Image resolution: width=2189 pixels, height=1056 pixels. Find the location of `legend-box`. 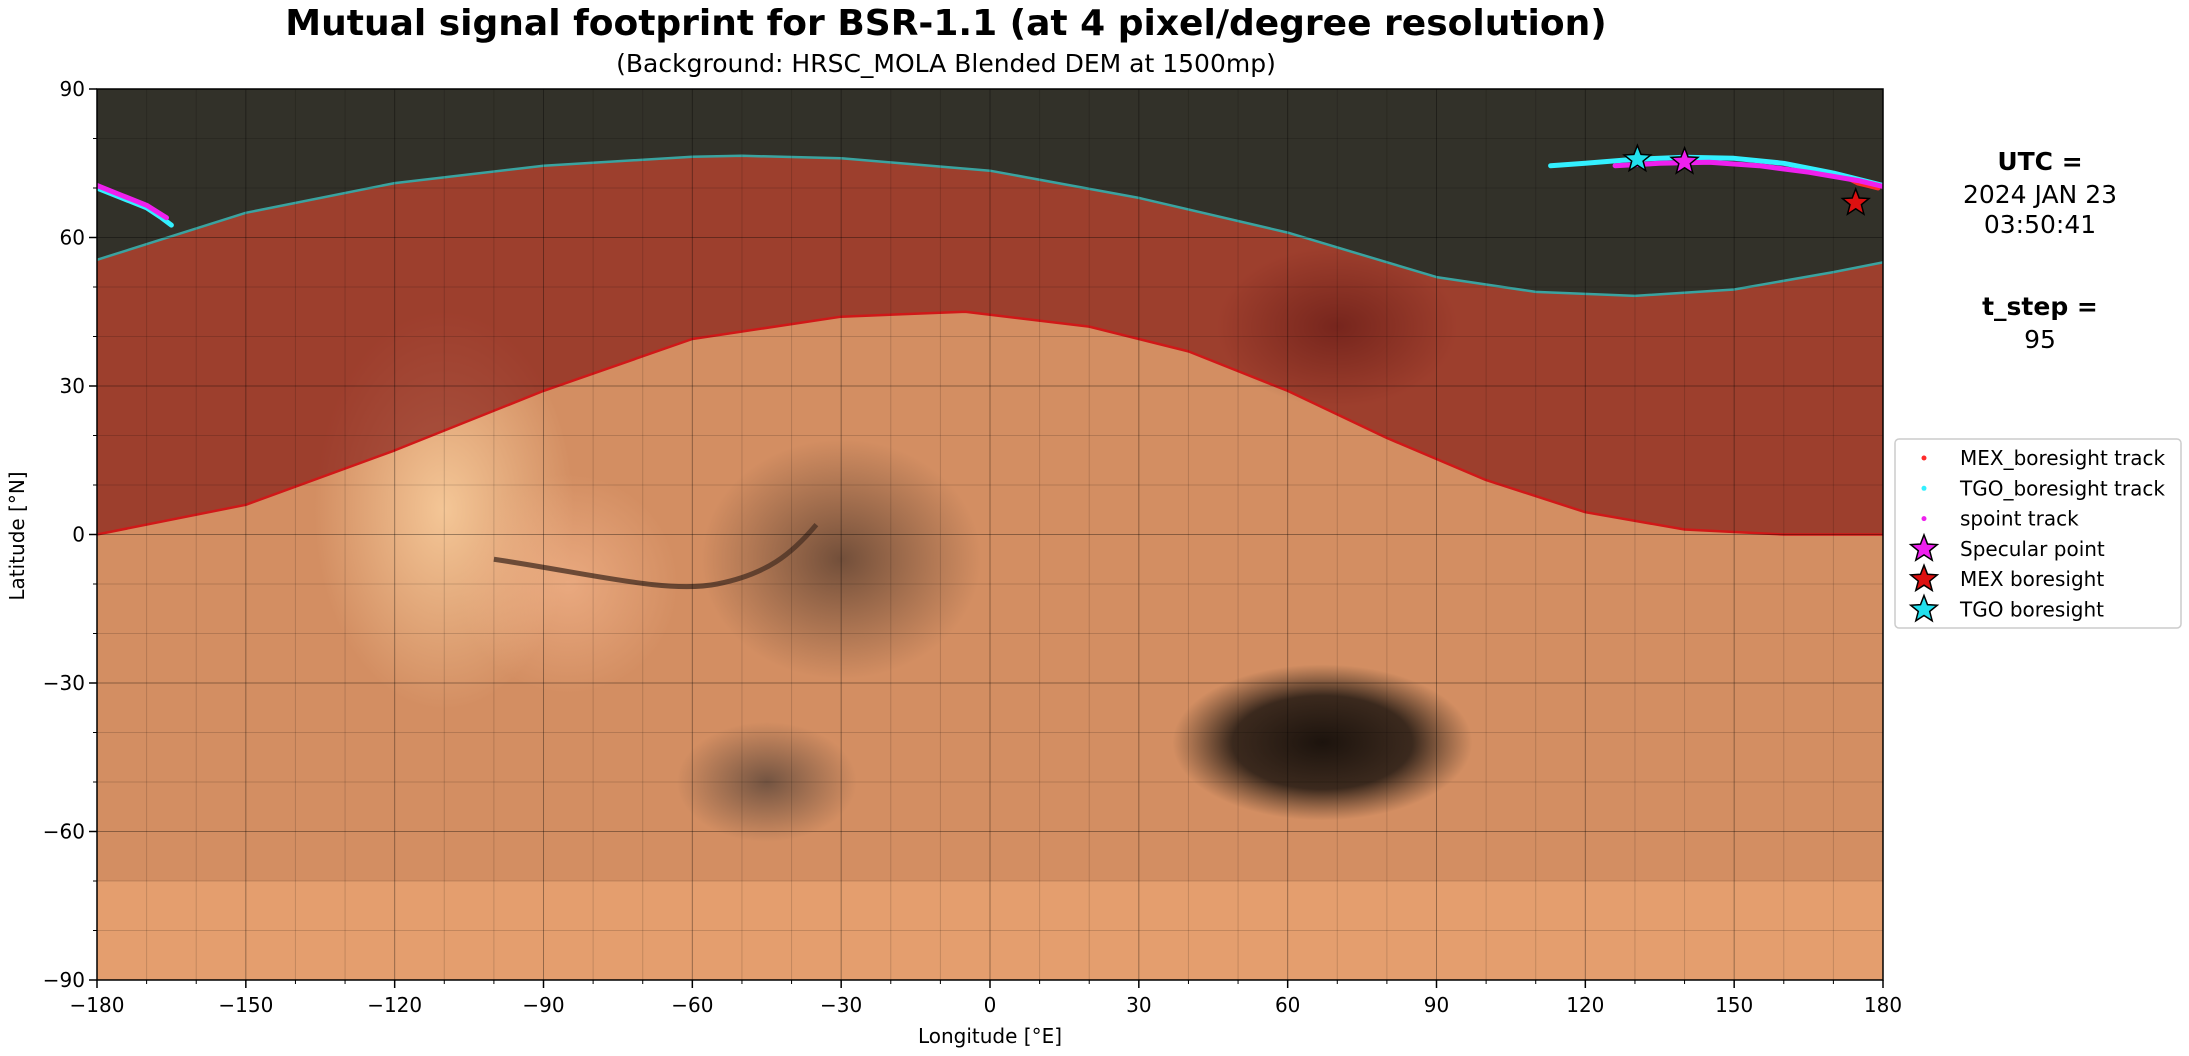

legend-box is located at coordinates (2038, 533).